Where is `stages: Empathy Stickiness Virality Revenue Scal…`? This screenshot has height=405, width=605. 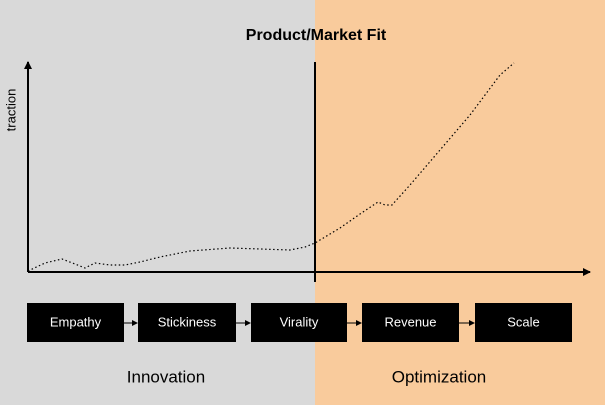 stages: Empathy Stickiness Virality Revenue Scal… is located at coordinates (299, 322).